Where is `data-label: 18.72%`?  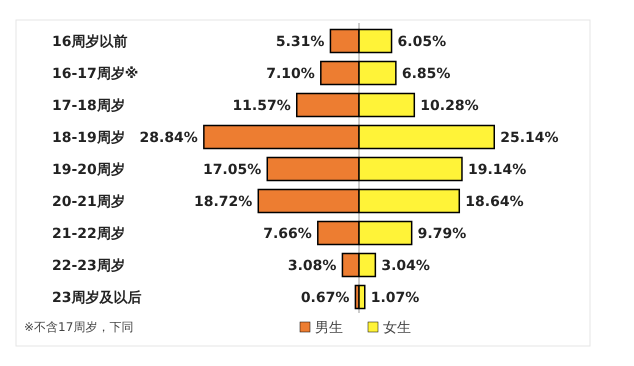 data-label: 18.72% is located at coordinates (223, 202).